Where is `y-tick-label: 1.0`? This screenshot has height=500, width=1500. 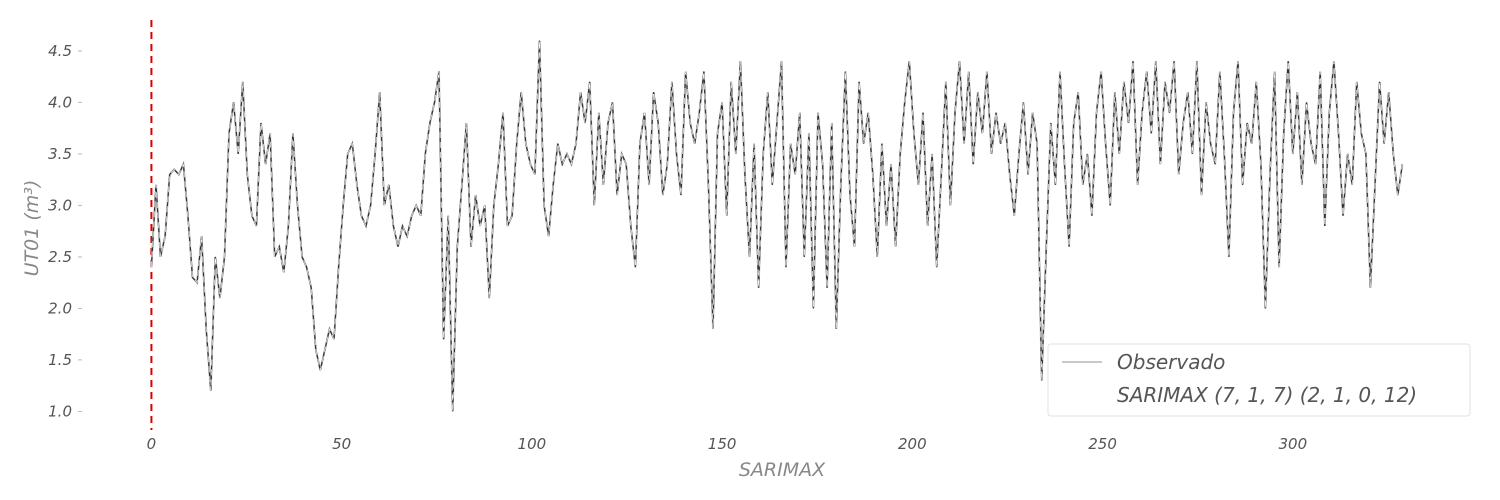
y-tick-label: 1.0 is located at coordinates (60, 411).